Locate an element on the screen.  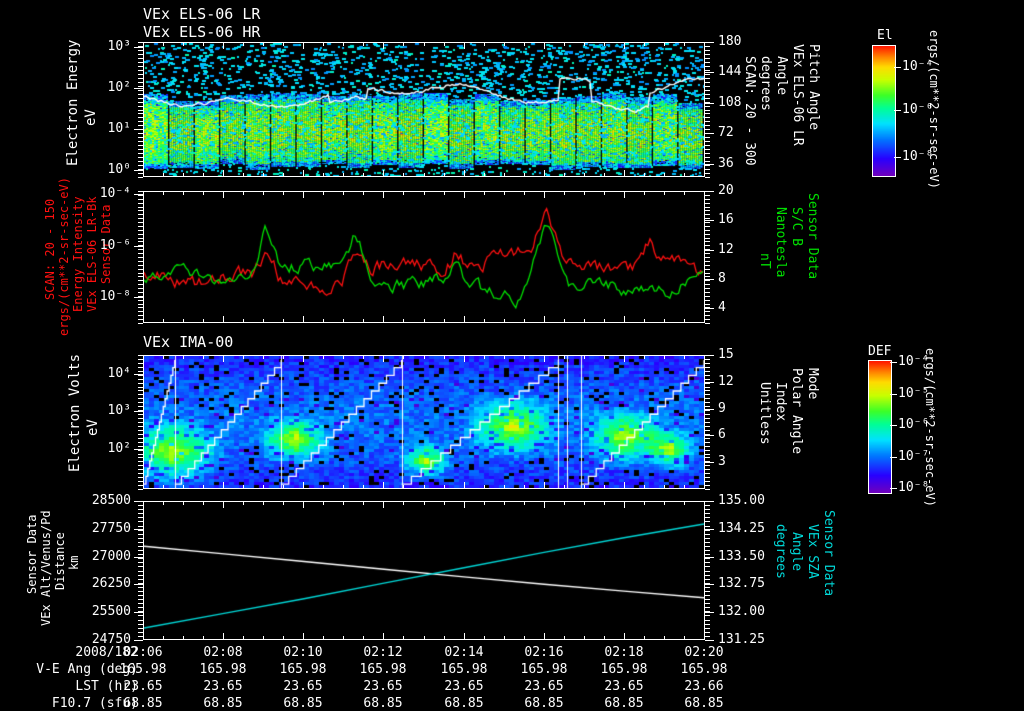
footer-time-value: 02:16 is located at coordinates (544, 652).